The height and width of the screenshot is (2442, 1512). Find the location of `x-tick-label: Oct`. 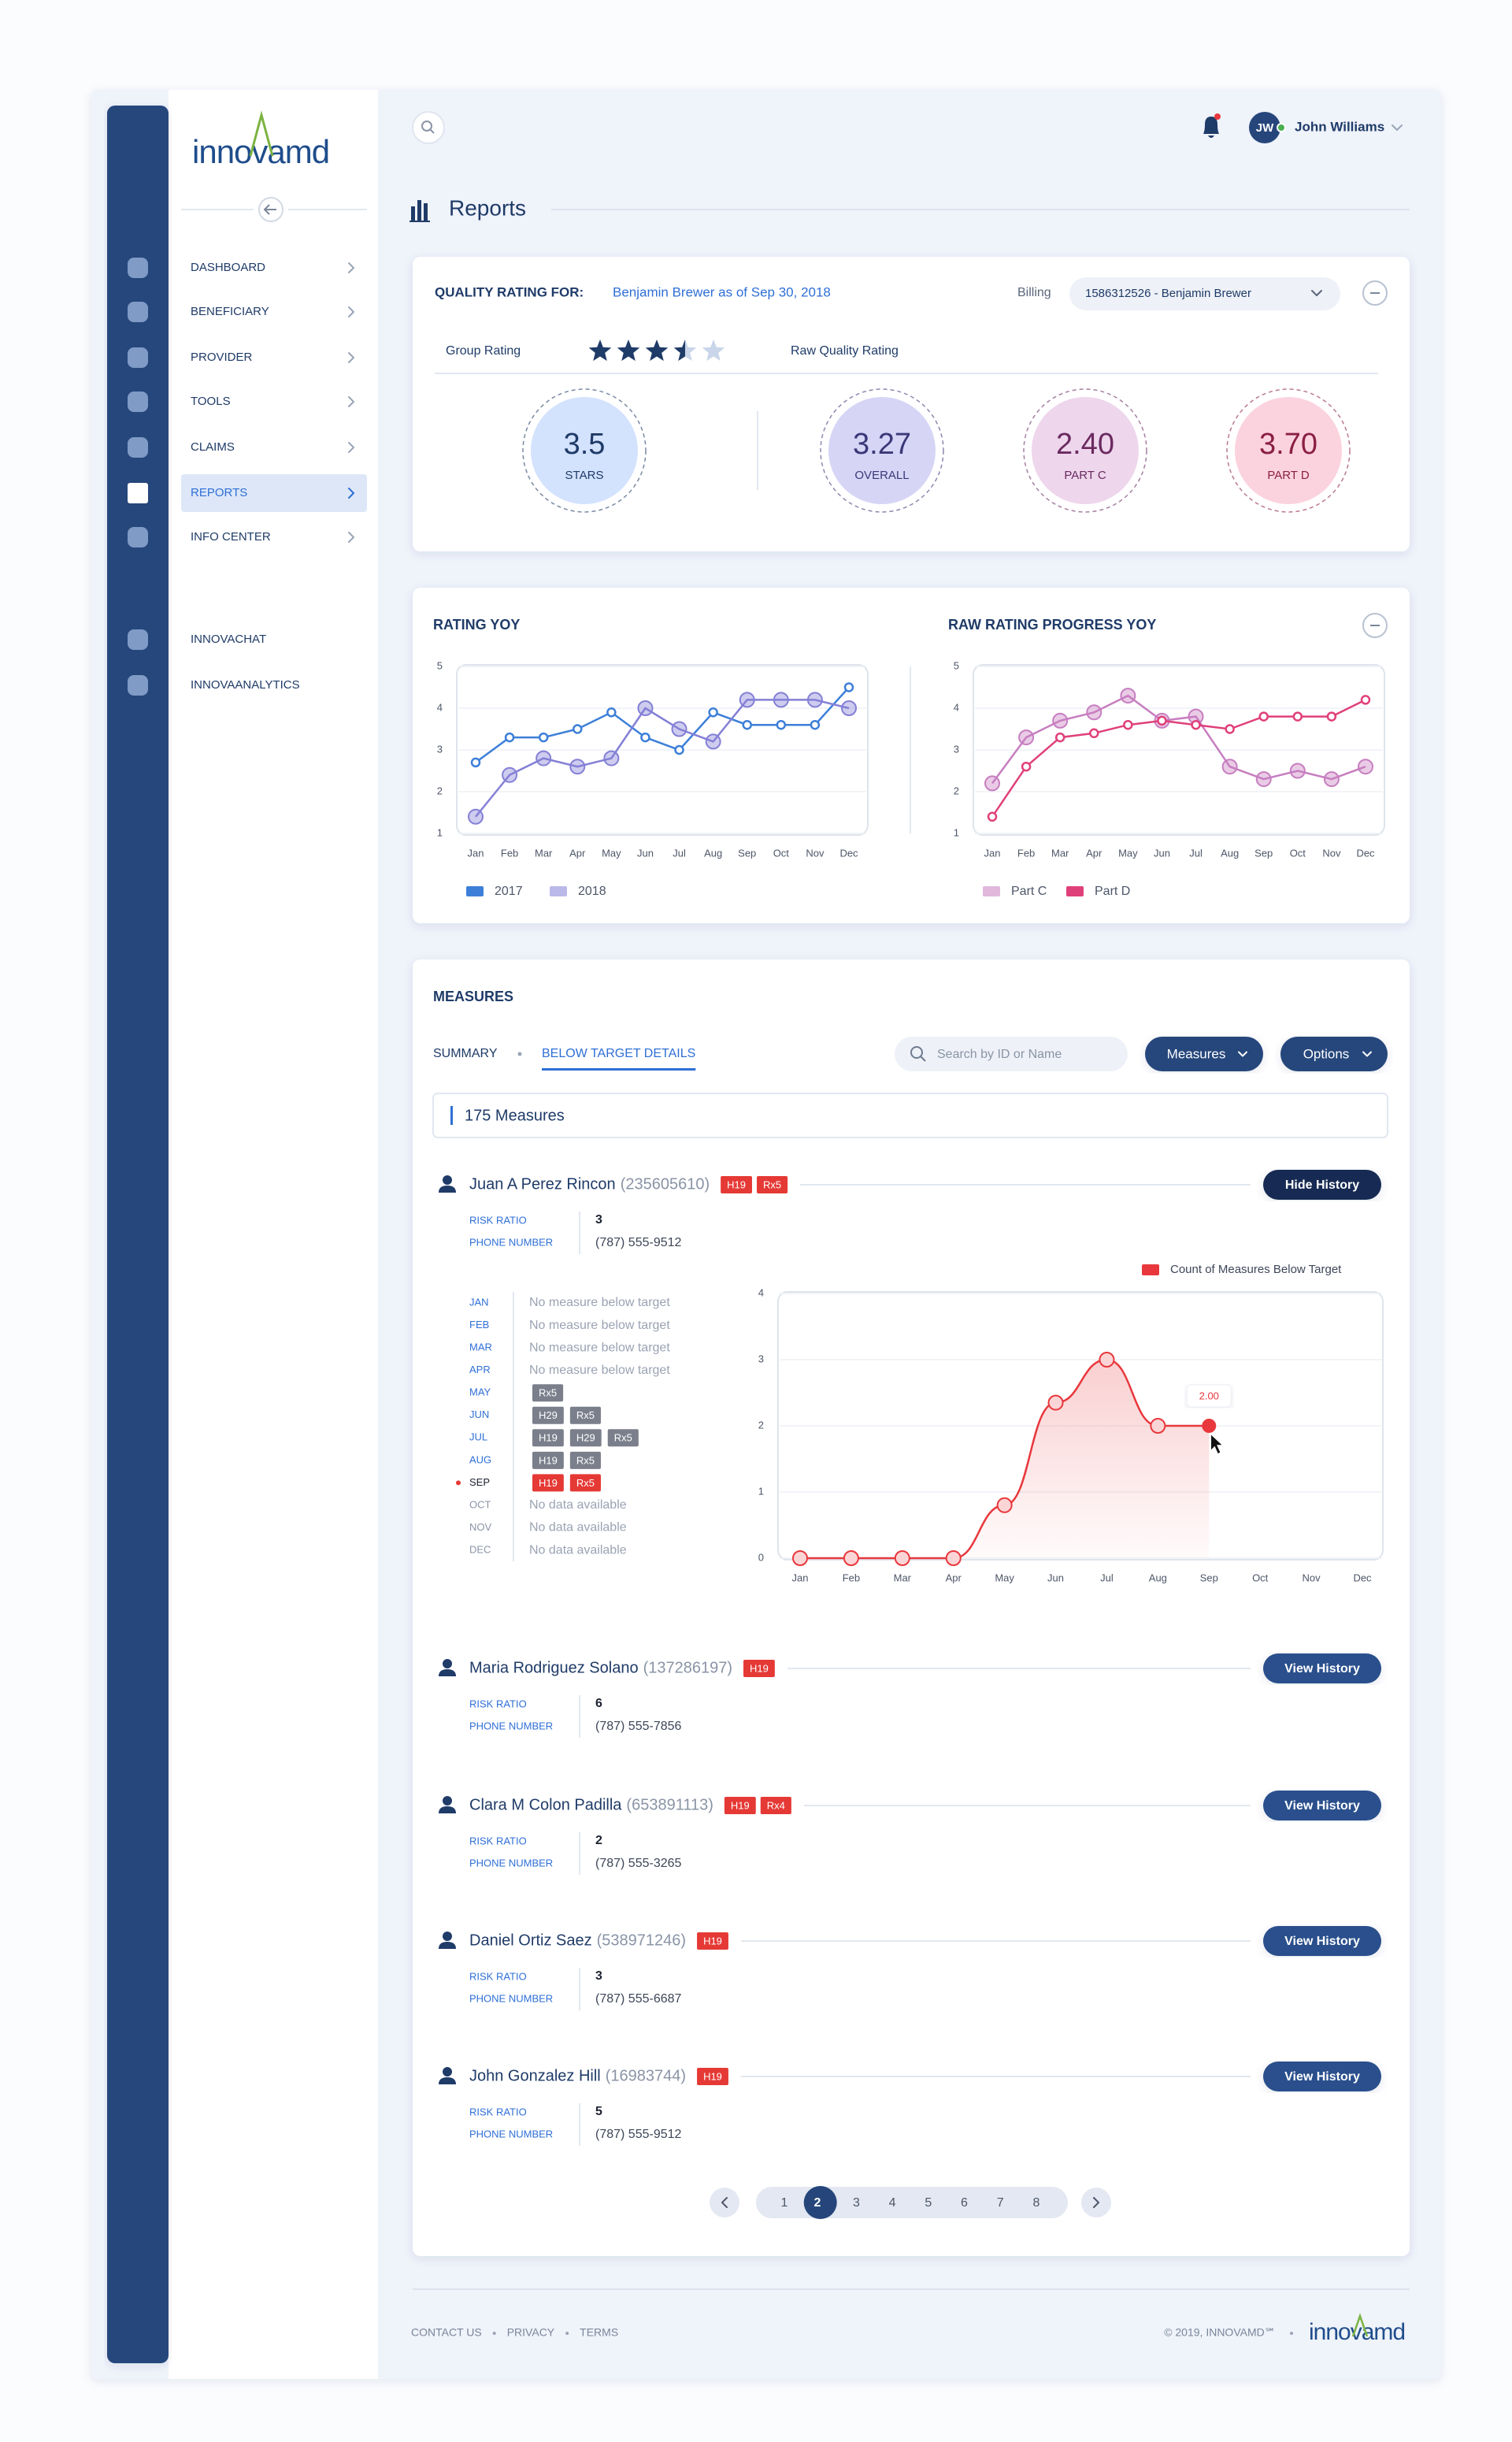

x-tick-label: Oct is located at coordinates (1298, 853).